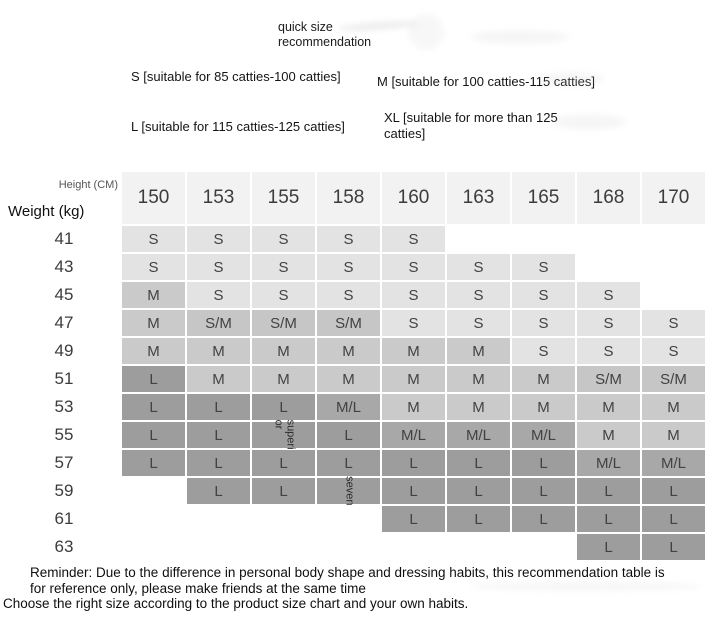 The height and width of the screenshot is (626, 720). What do you see at coordinates (64, 462) in the screenshot?
I see `weight-row-header: 57` at bounding box center [64, 462].